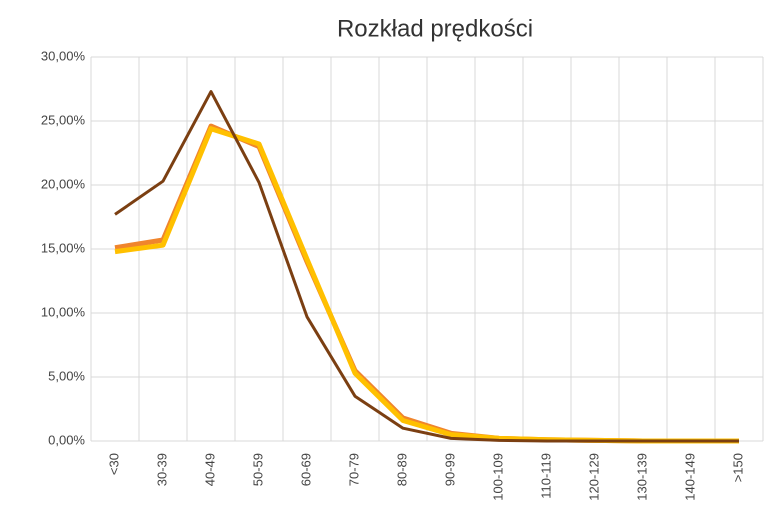 The image size is (764, 518). What do you see at coordinates (401, 469) in the screenshot?
I see `x-tick-label: 80-89` at bounding box center [401, 469].